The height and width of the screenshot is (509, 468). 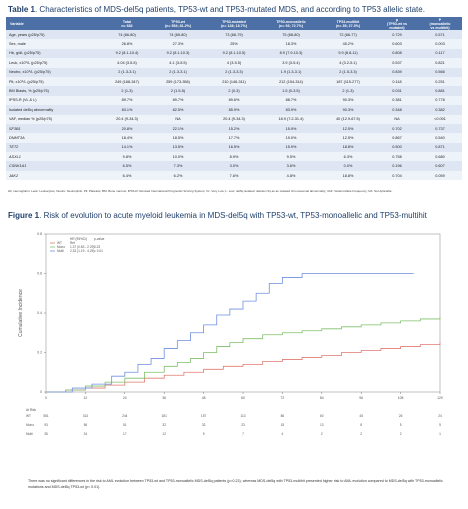 What do you see at coordinates (127, 72) in the screenshot?
I see `table-cell: 2 (1.3-3.1)` at bounding box center [127, 72].